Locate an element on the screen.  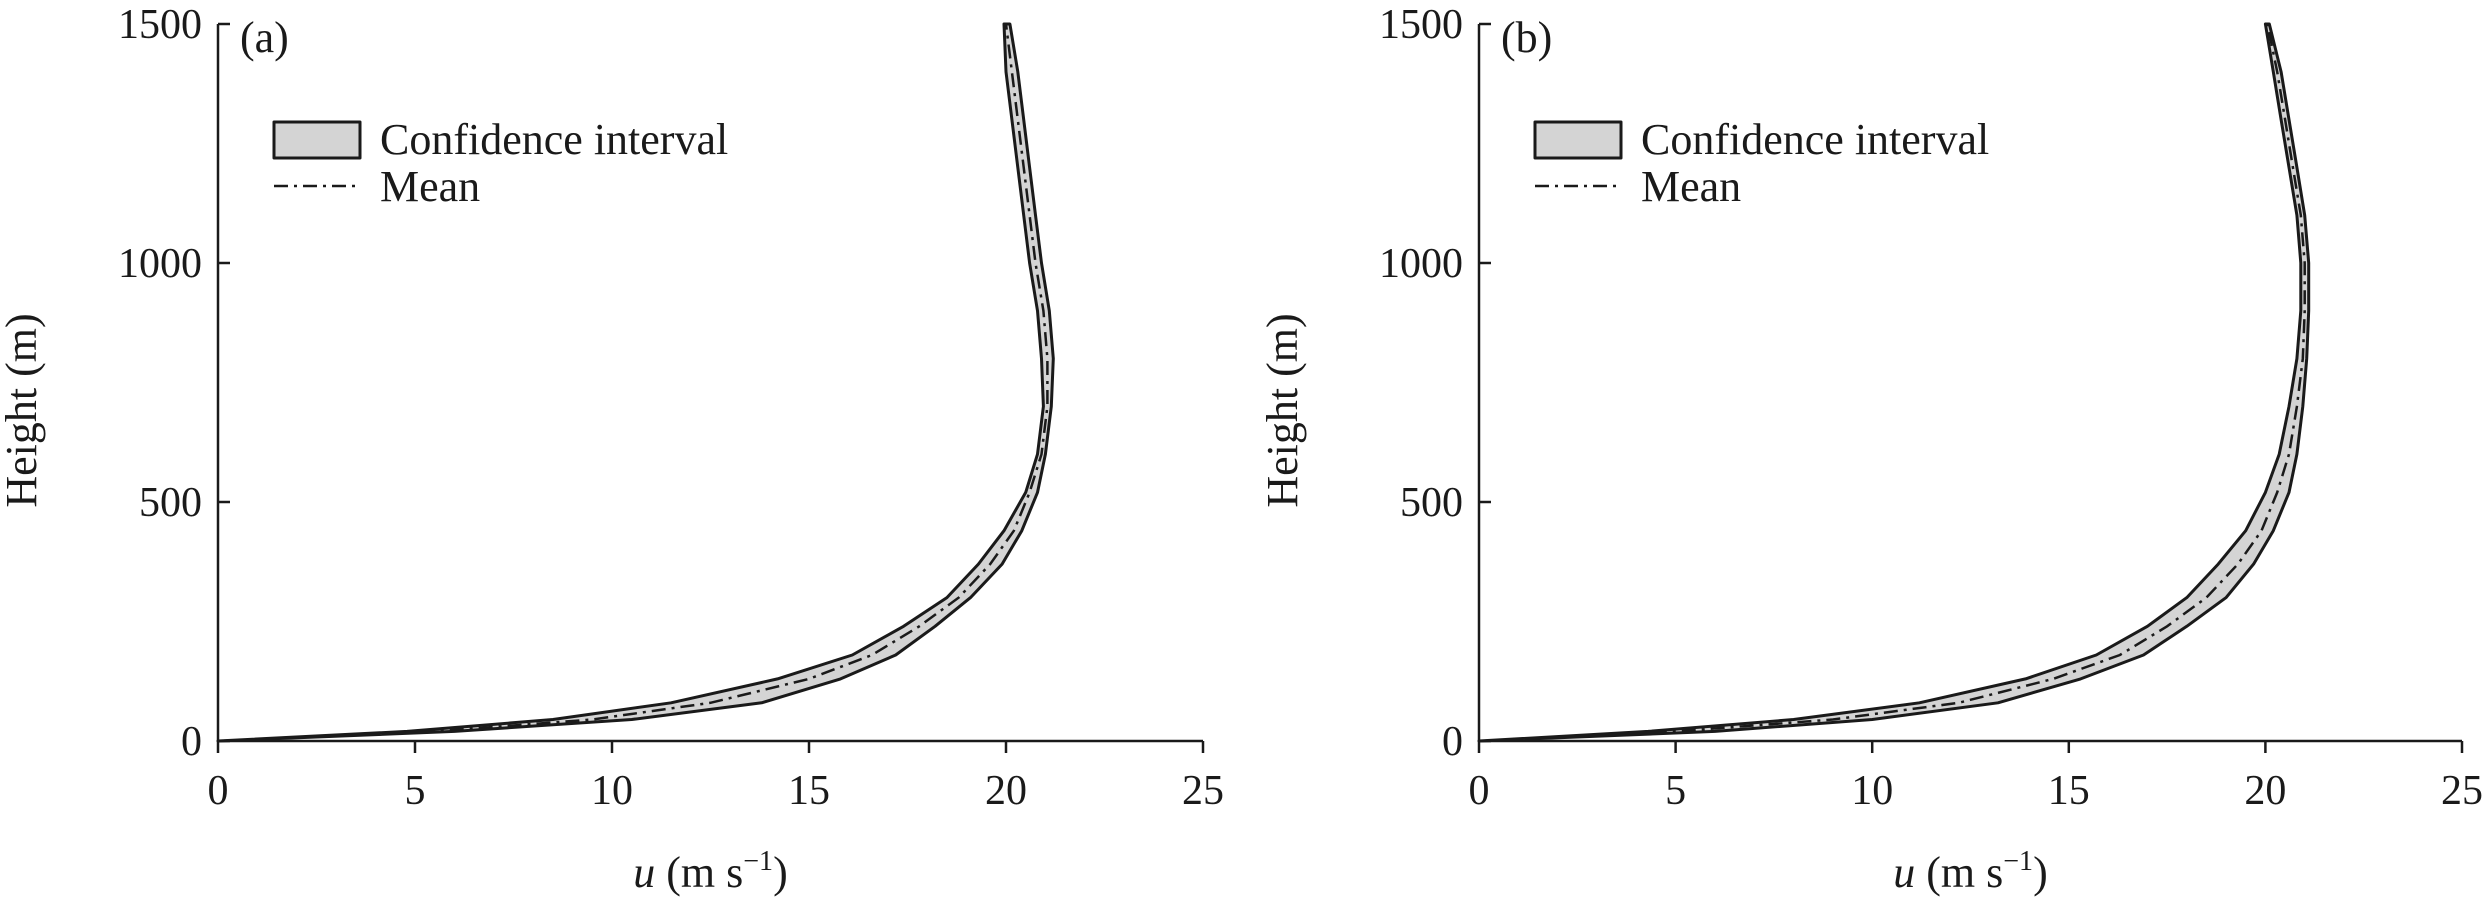
panel-label: (b) is located at coordinates (1526, 37).